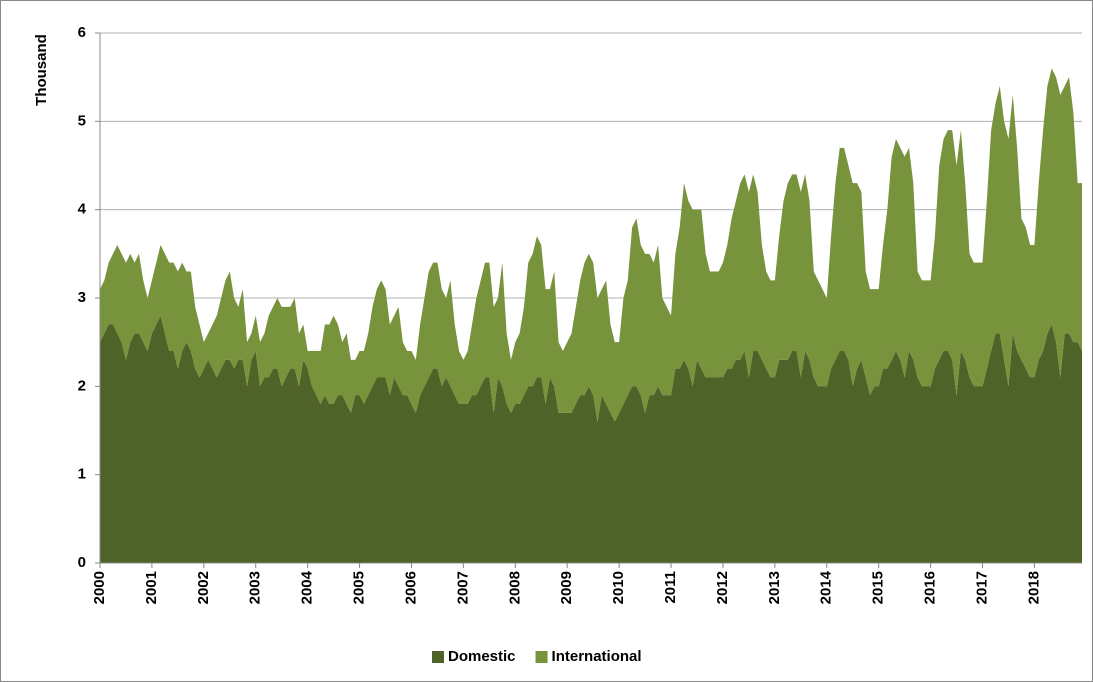 The image size is (1093, 682). I want to click on x-tick-label: 2017, so click(981, 587).